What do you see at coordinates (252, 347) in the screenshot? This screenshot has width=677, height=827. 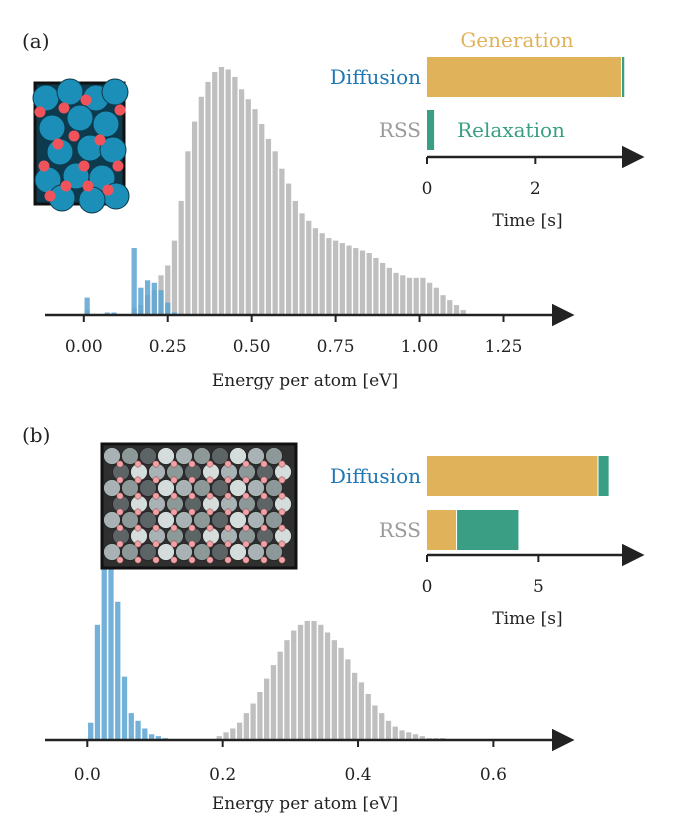 I see `x-tick-label: 0.50` at bounding box center [252, 347].